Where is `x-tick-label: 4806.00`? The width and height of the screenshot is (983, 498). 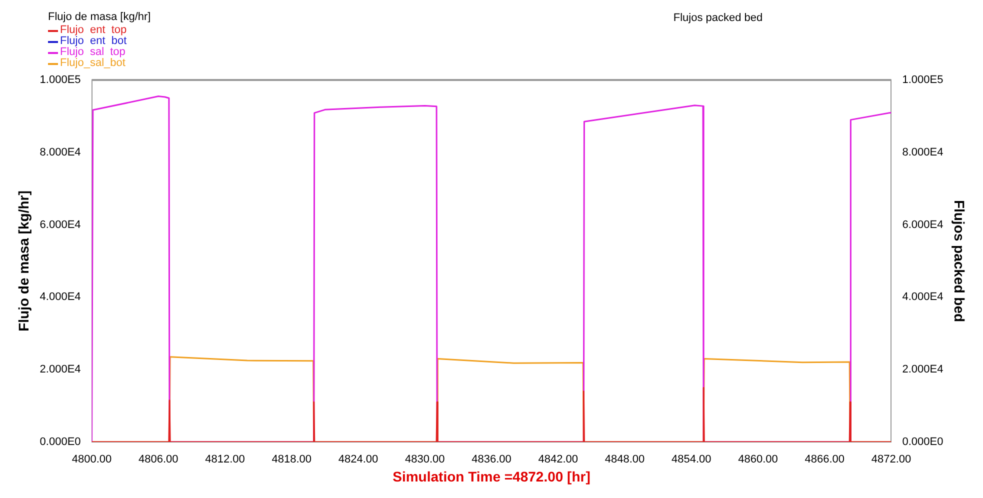
x-tick-label: 4806.00 is located at coordinates (158, 460).